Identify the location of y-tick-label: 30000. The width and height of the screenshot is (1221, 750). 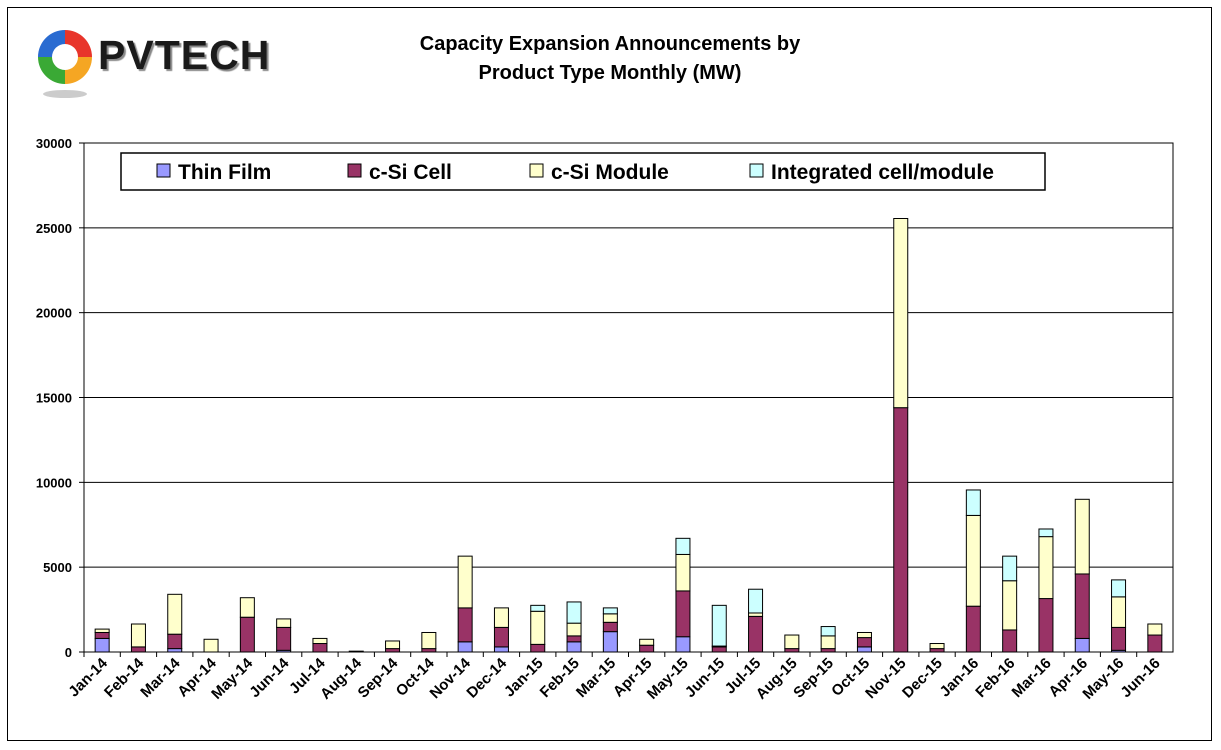
(54, 143).